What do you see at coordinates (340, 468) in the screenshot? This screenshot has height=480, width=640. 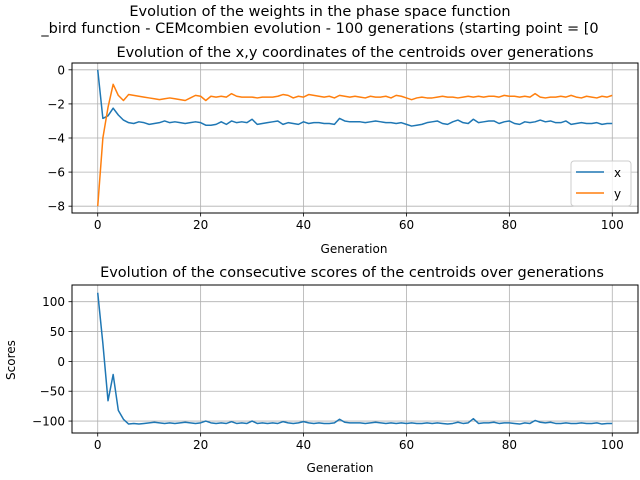 I see `scores-plot-xlabel: Generation` at bounding box center [340, 468].